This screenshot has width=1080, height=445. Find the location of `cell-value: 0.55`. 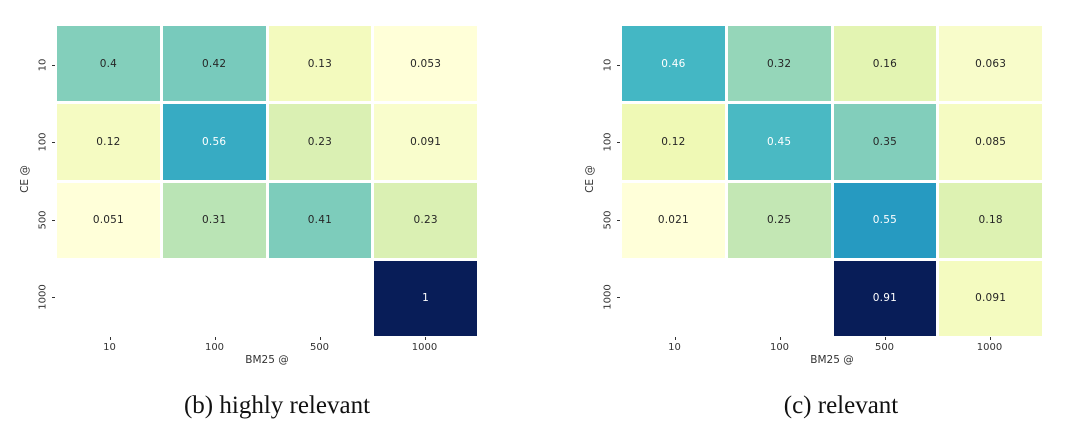

cell-value: 0.55 is located at coordinates (884, 220).